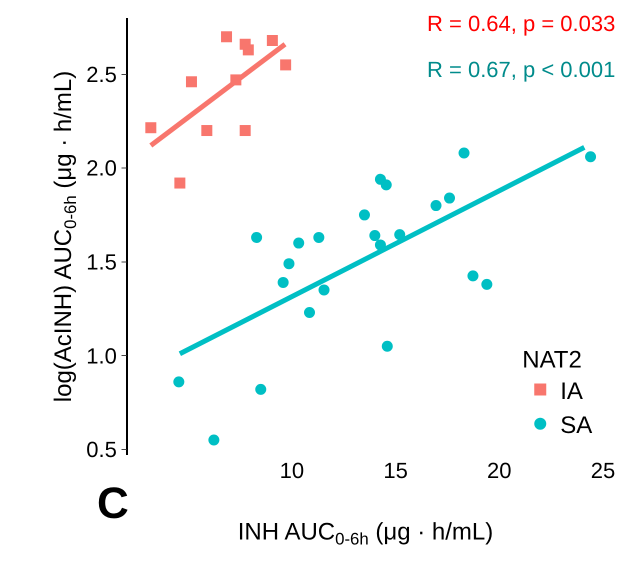 This screenshot has width=625, height=563. Describe the element at coordinates (101, 355) in the screenshot. I see `y-tick-label: 1.0` at that location.